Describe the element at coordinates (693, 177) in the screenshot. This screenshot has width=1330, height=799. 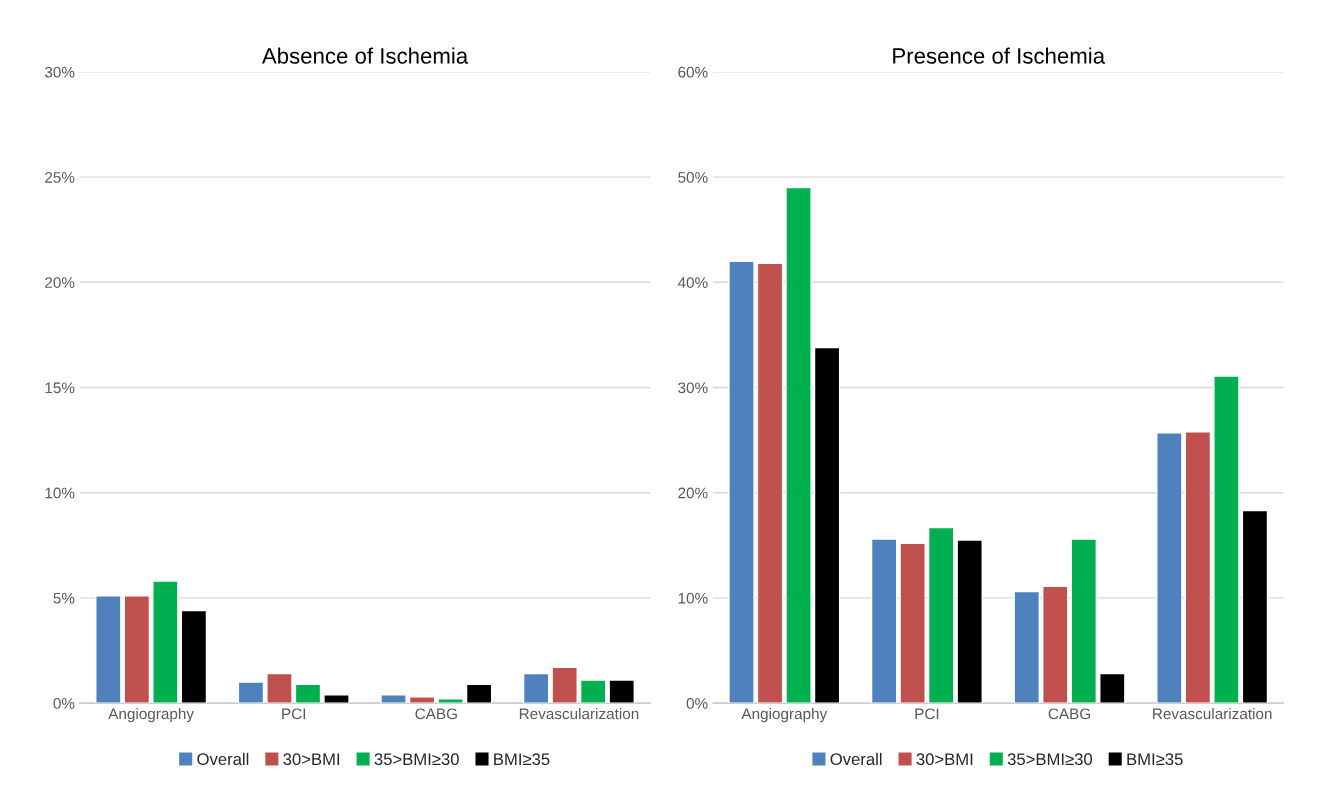
I see `y-tick-label: 50%` at that location.